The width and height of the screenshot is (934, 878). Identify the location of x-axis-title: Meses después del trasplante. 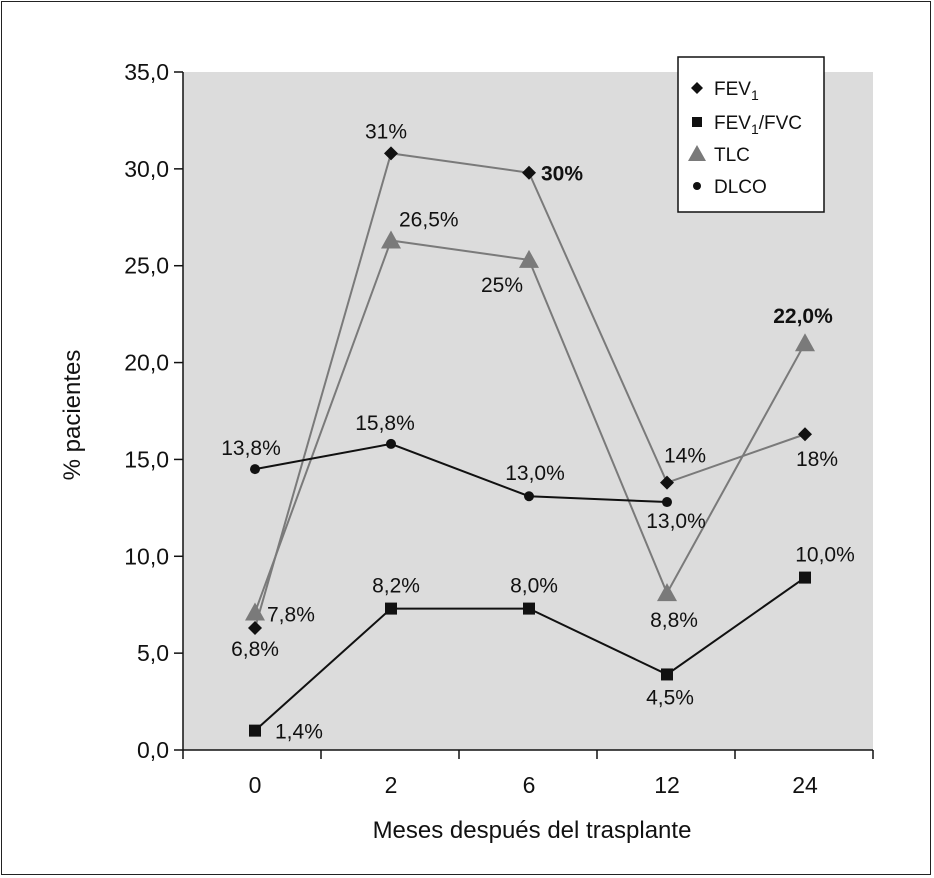
(532, 830).